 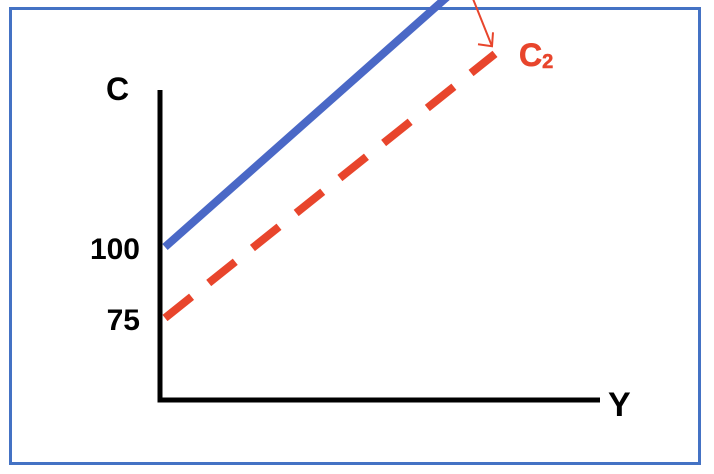 What do you see at coordinates (619, 405) in the screenshot?
I see `x-axis-label: Y` at bounding box center [619, 405].